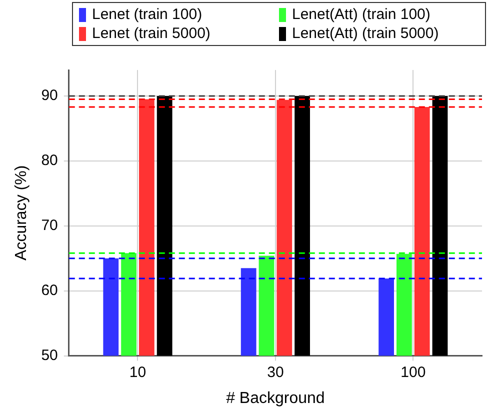  Describe the element at coordinates (137, 372) in the screenshot. I see `x-tick-label: 10` at that location.